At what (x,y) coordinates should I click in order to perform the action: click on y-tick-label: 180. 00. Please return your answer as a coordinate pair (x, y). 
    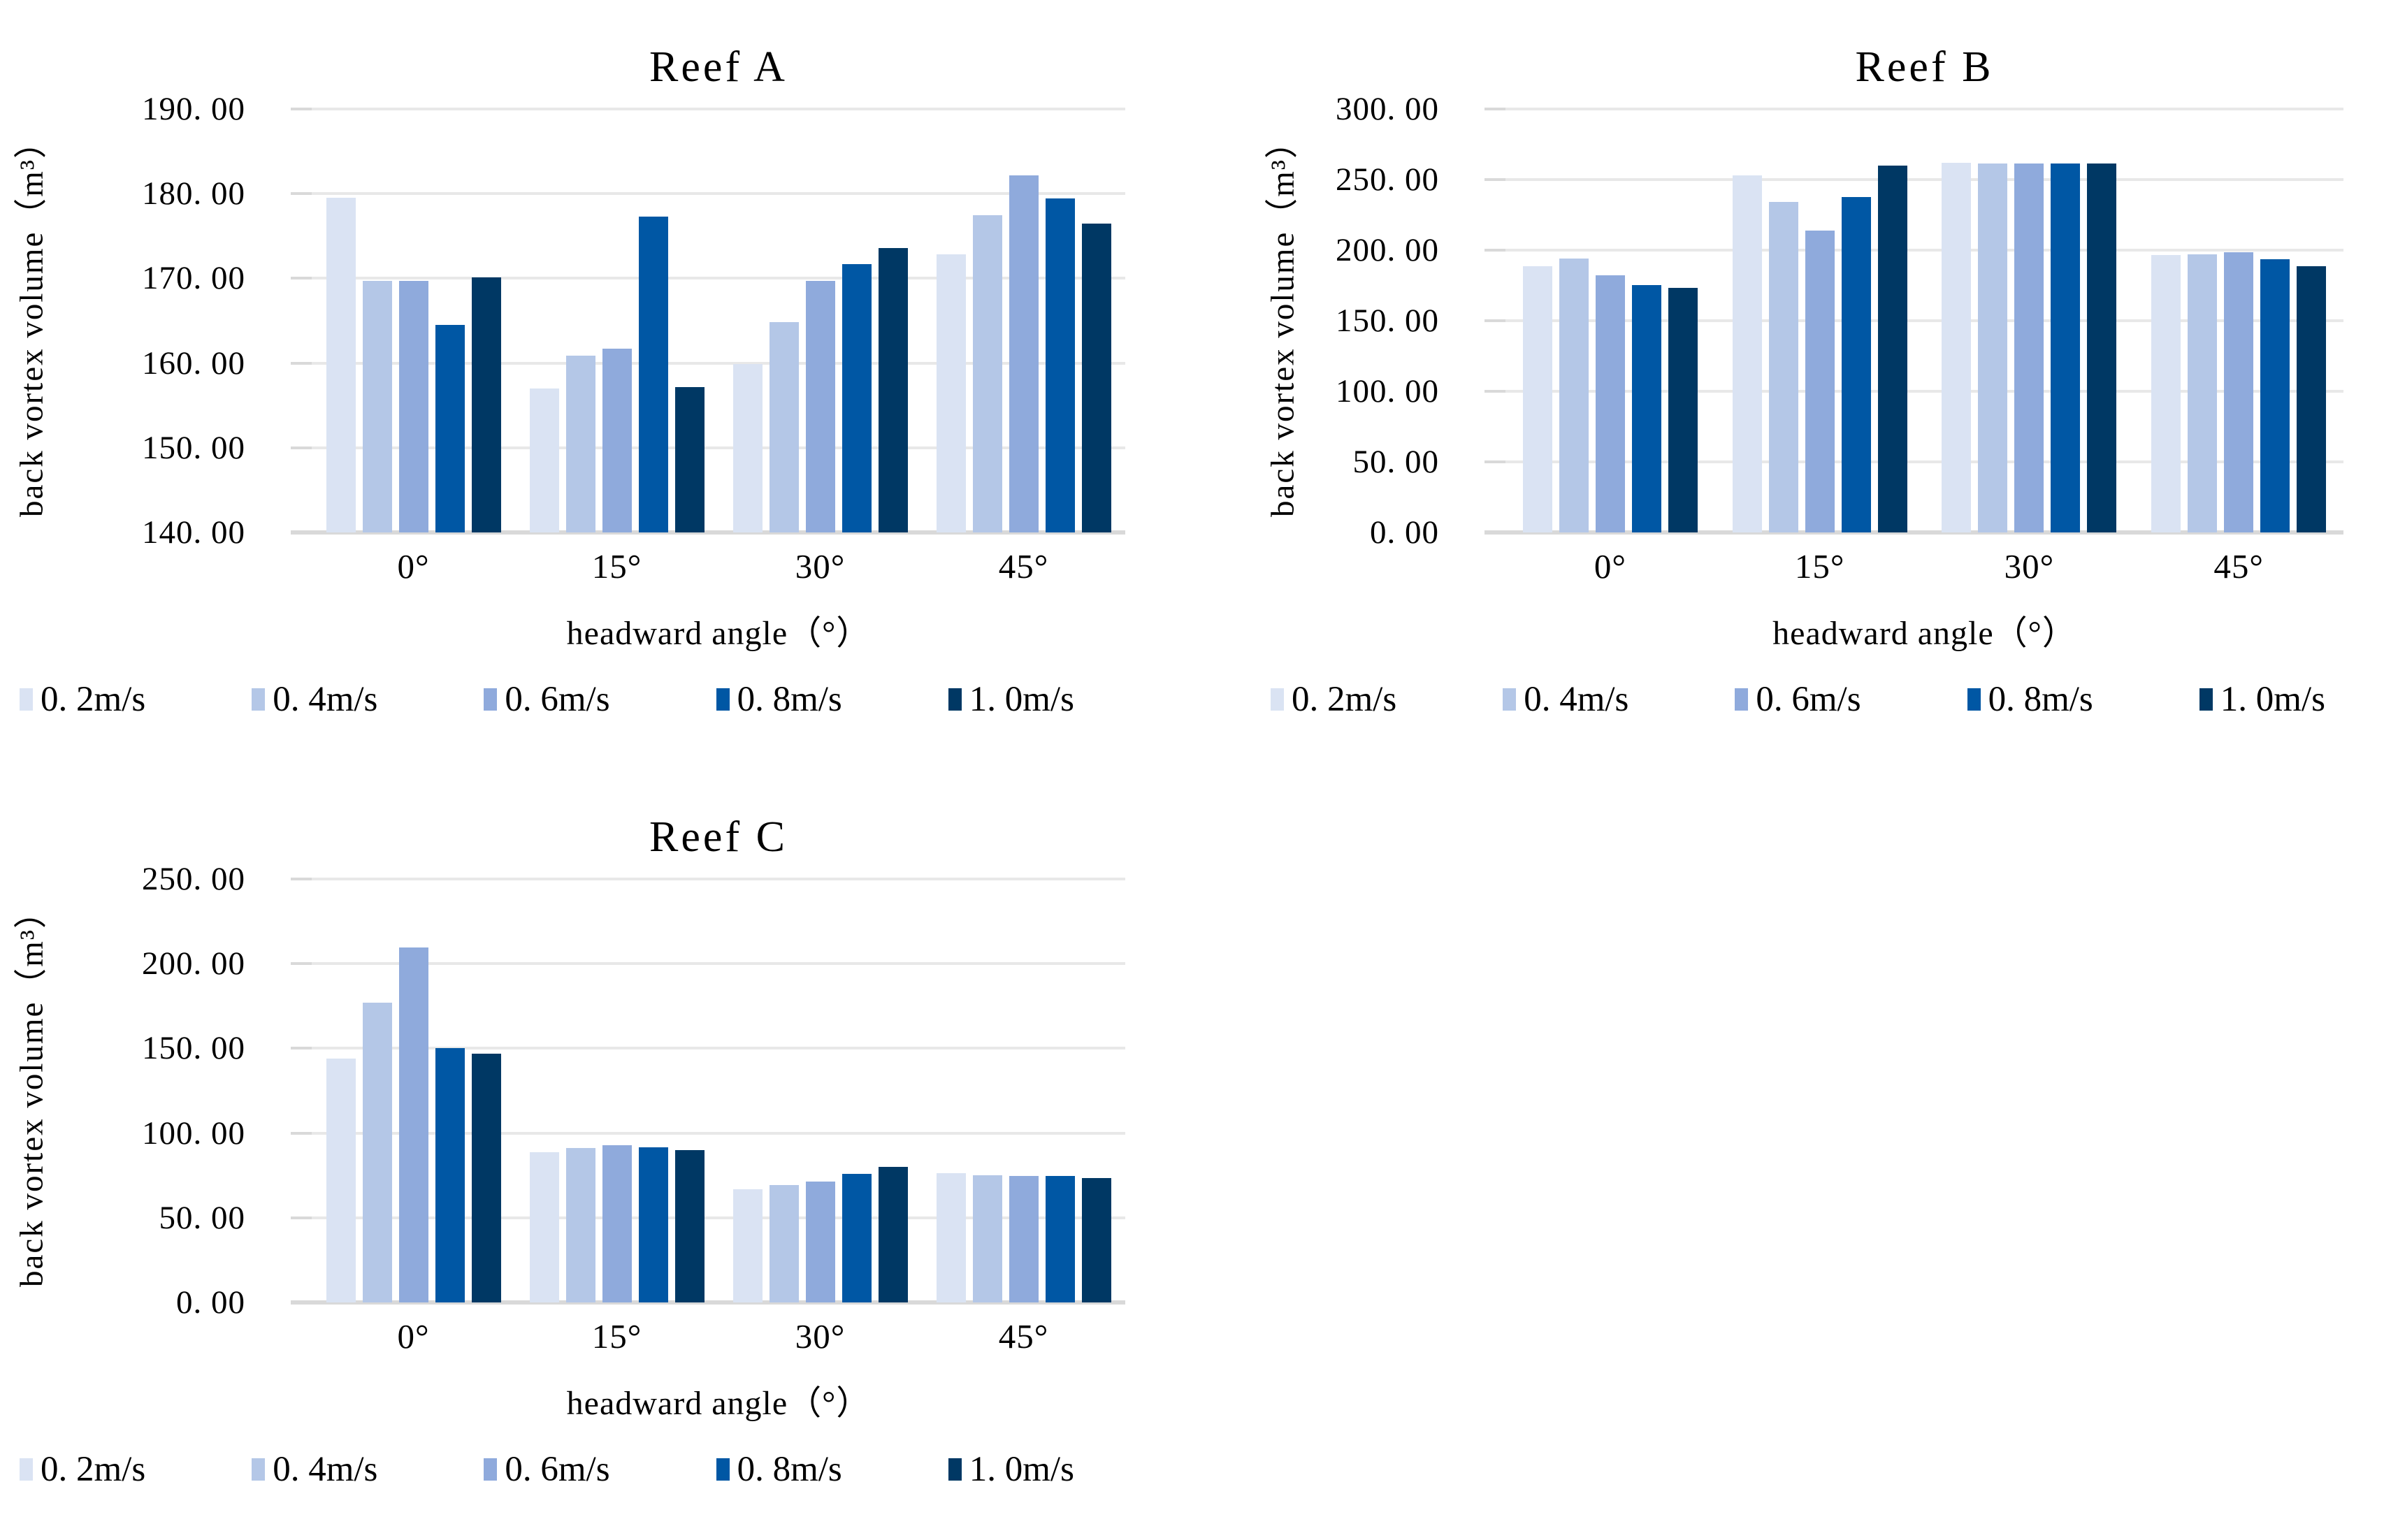
    Looking at the image, I should click on (193, 193).